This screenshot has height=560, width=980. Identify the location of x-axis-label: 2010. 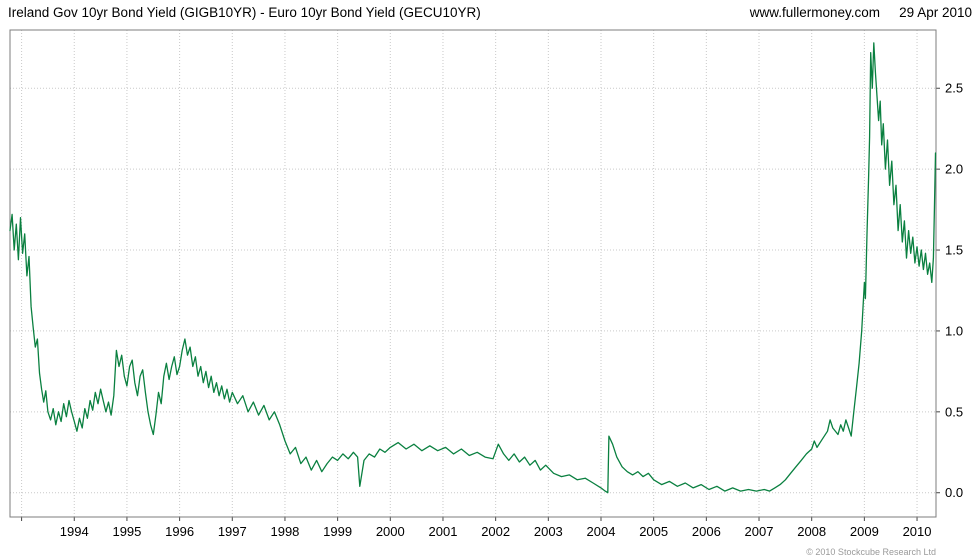
(917, 531).